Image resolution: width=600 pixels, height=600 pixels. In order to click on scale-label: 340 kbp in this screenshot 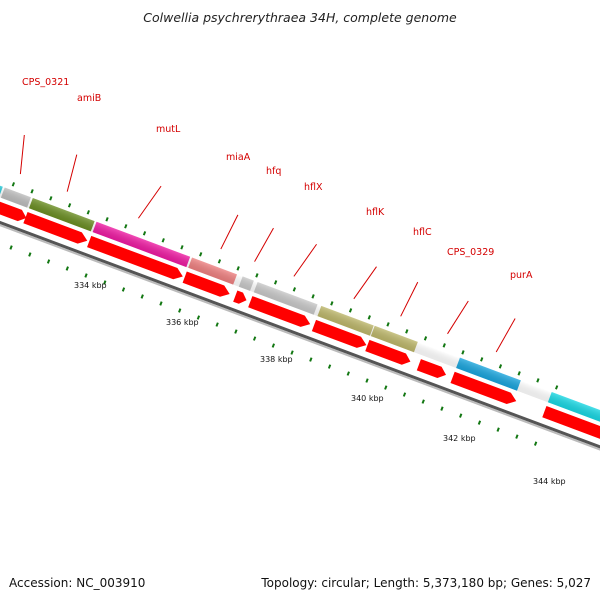, I will do `click(367, 398)`.